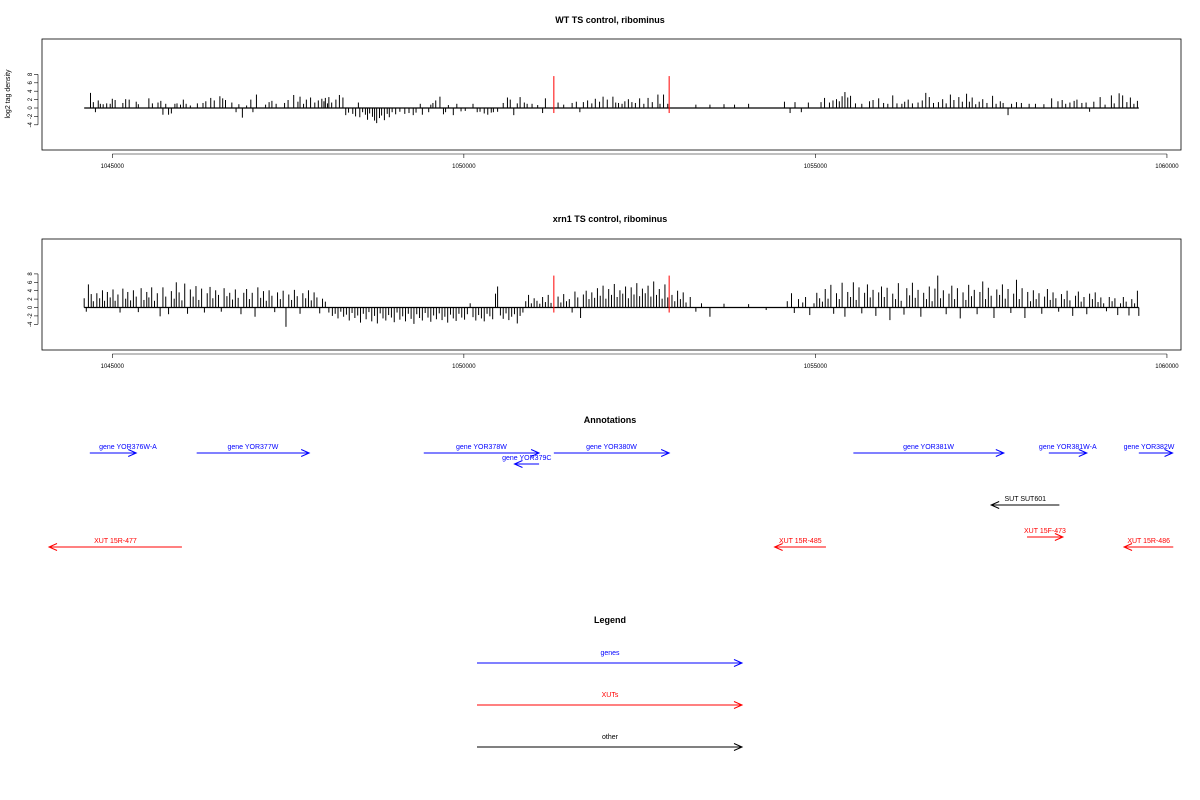 The image size is (1200, 800). Describe the element at coordinates (31, 124) in the screenshot. I see `wt-y-tick-label: -4` at that location.